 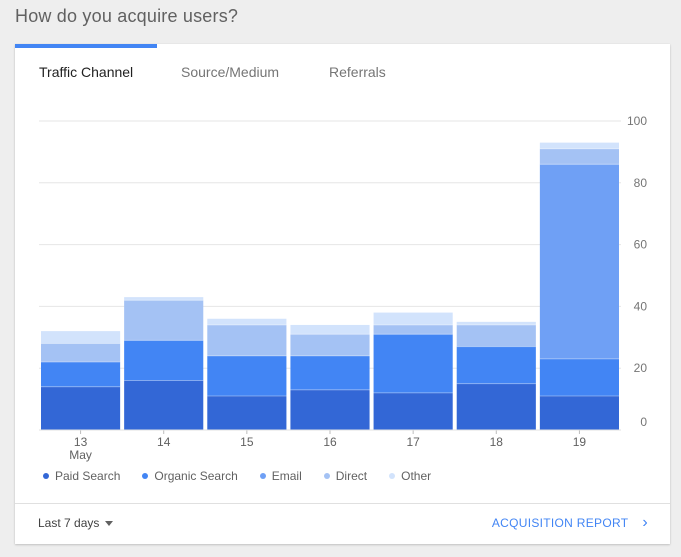 I want to click on legend-label: Paid Search, so click(x=88, y=476).